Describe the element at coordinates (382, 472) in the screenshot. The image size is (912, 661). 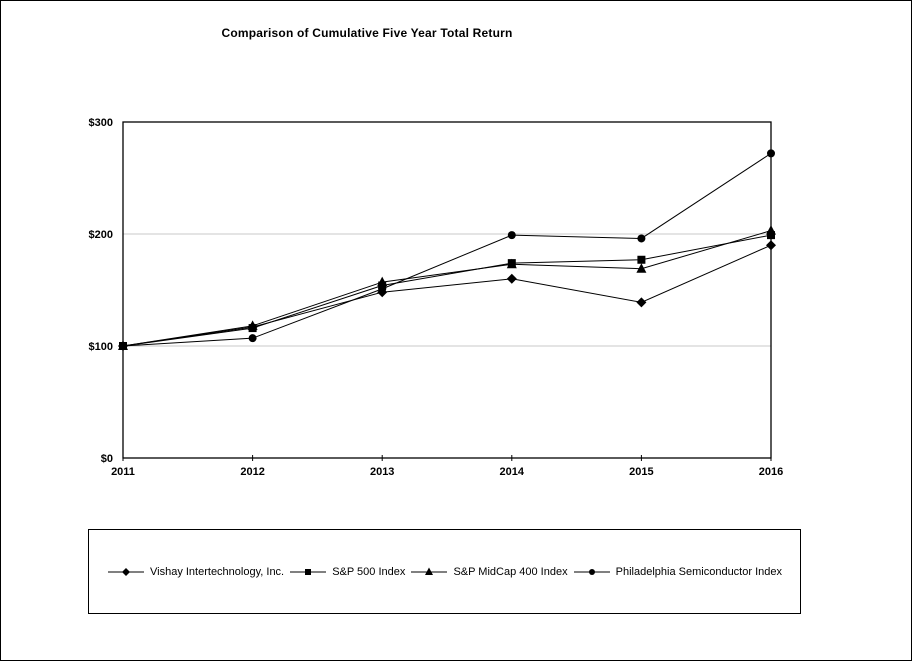
I see `svg-text: 2013` at that location.